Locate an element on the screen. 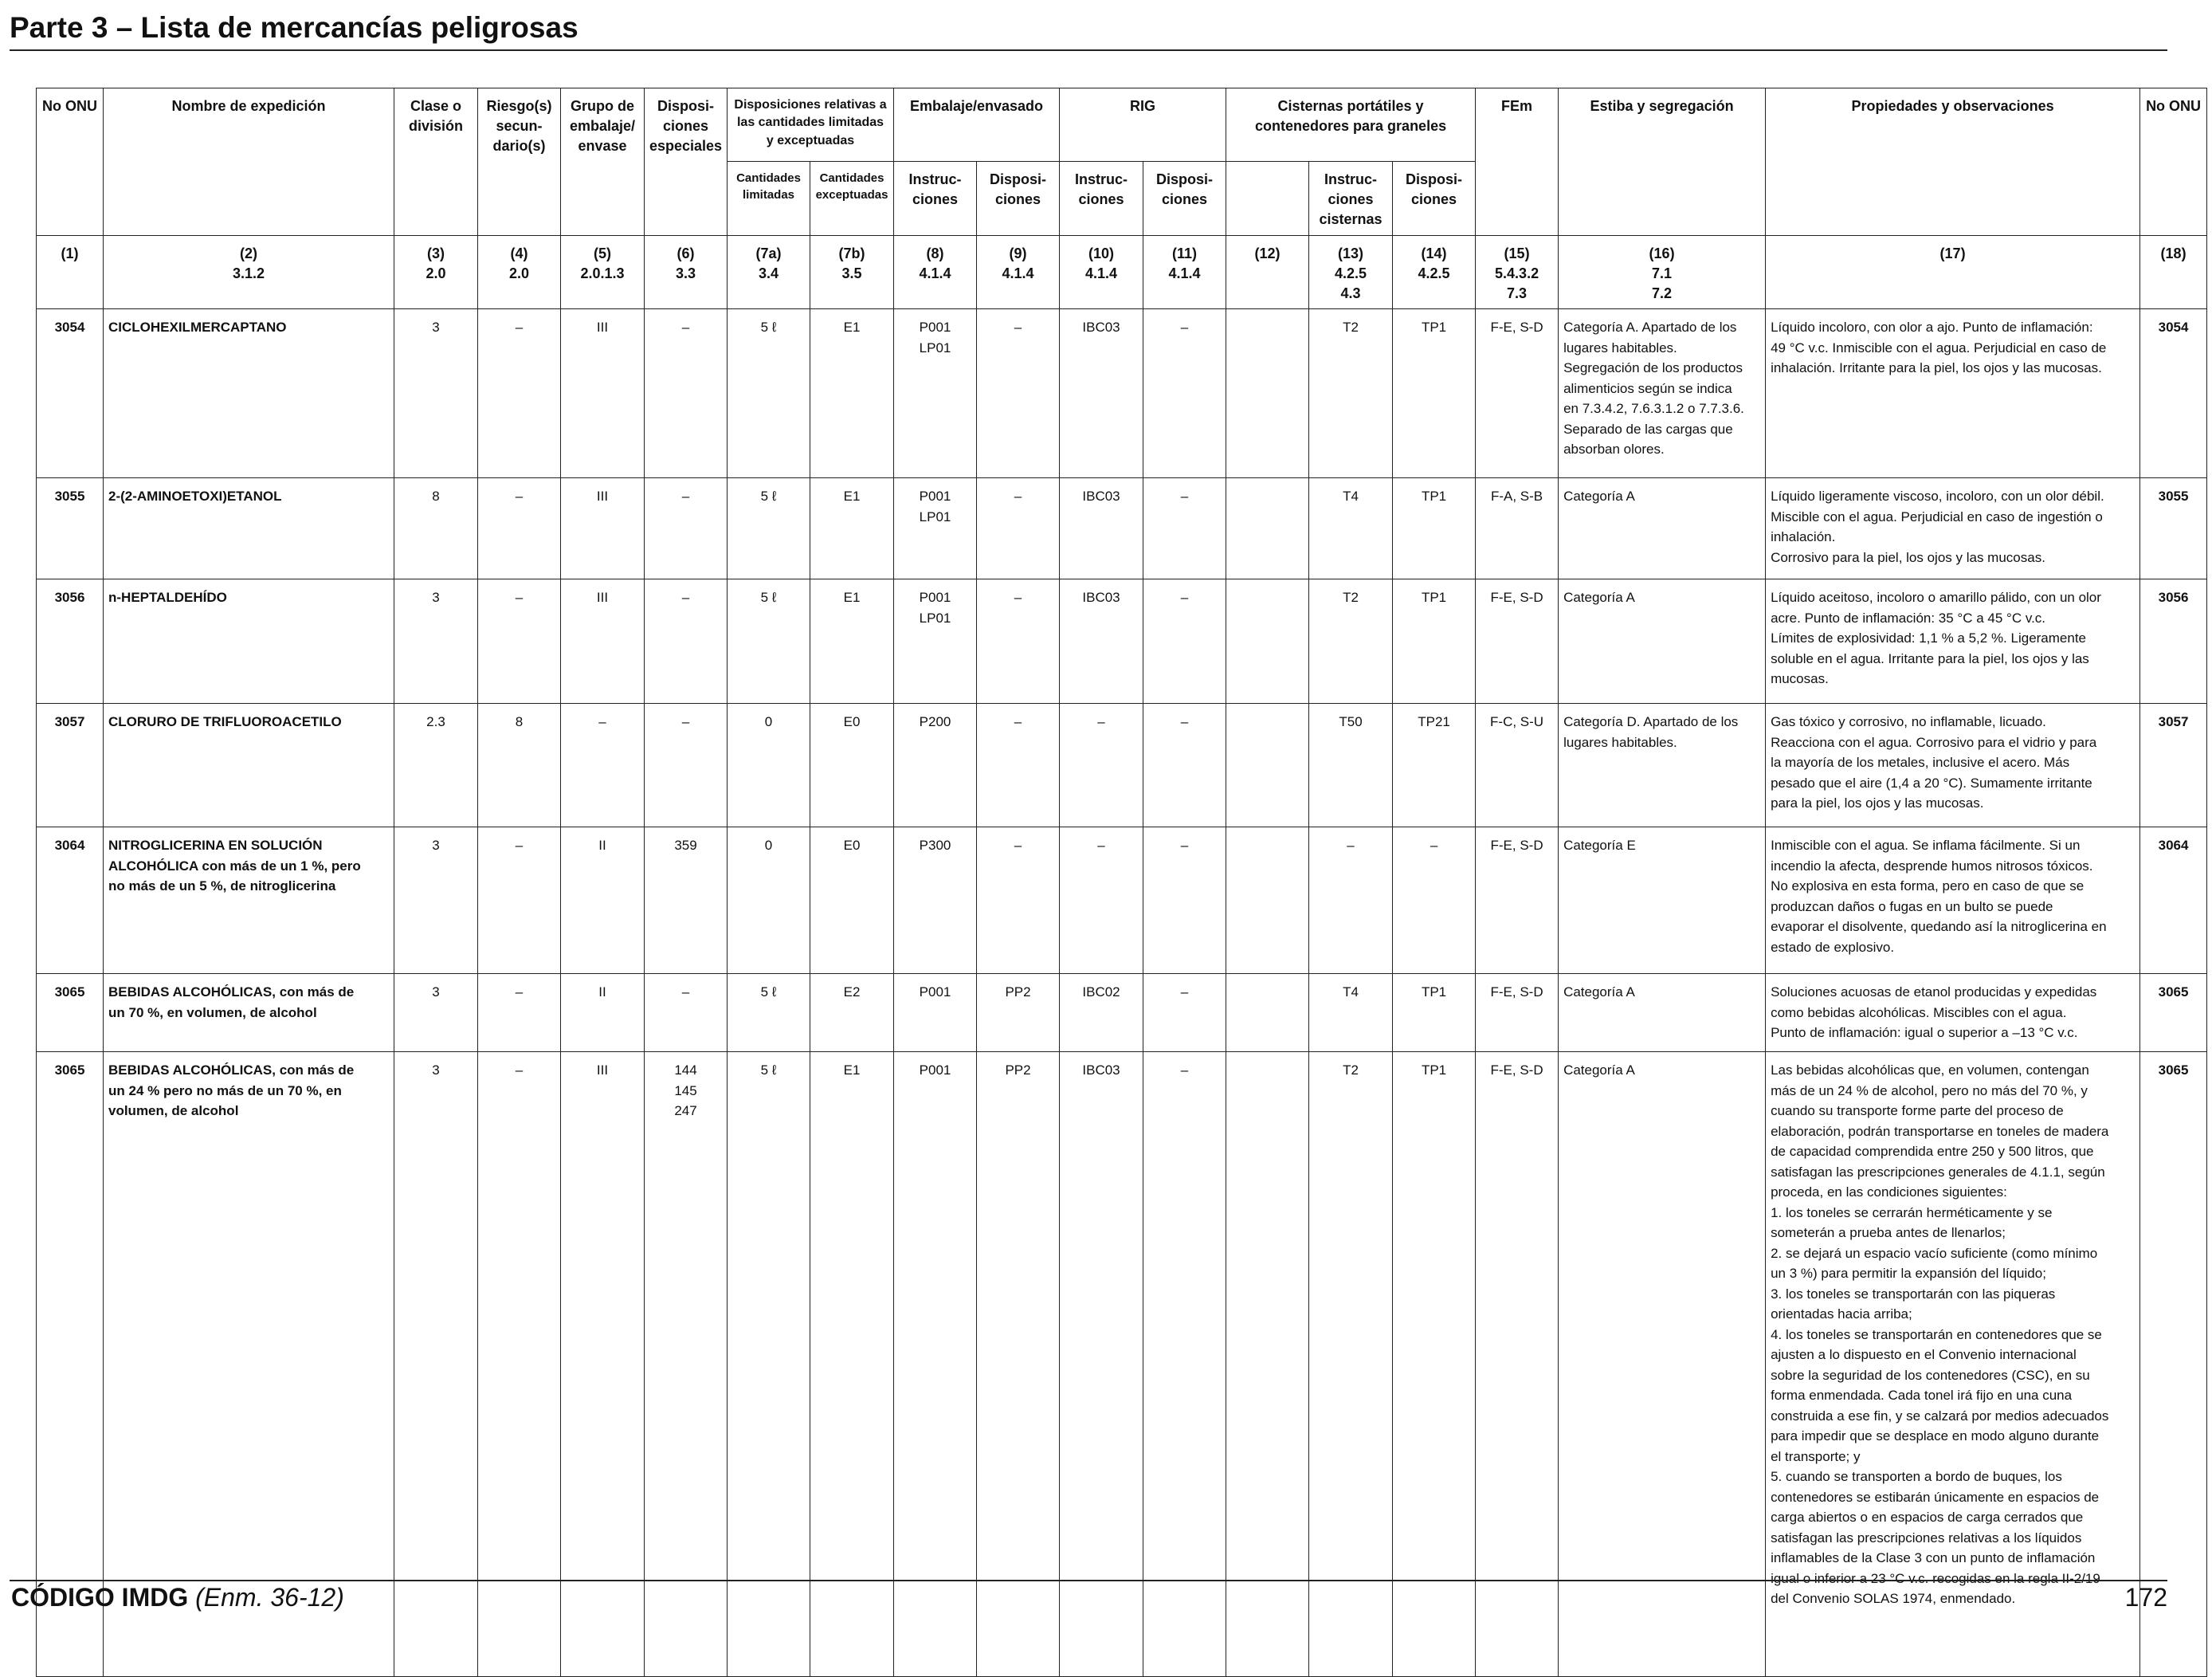 Image resolution: width=2212 pixels, height=1677 pixels. tank-instruction-cell: T2 is located at coordinates (1351, 1364).